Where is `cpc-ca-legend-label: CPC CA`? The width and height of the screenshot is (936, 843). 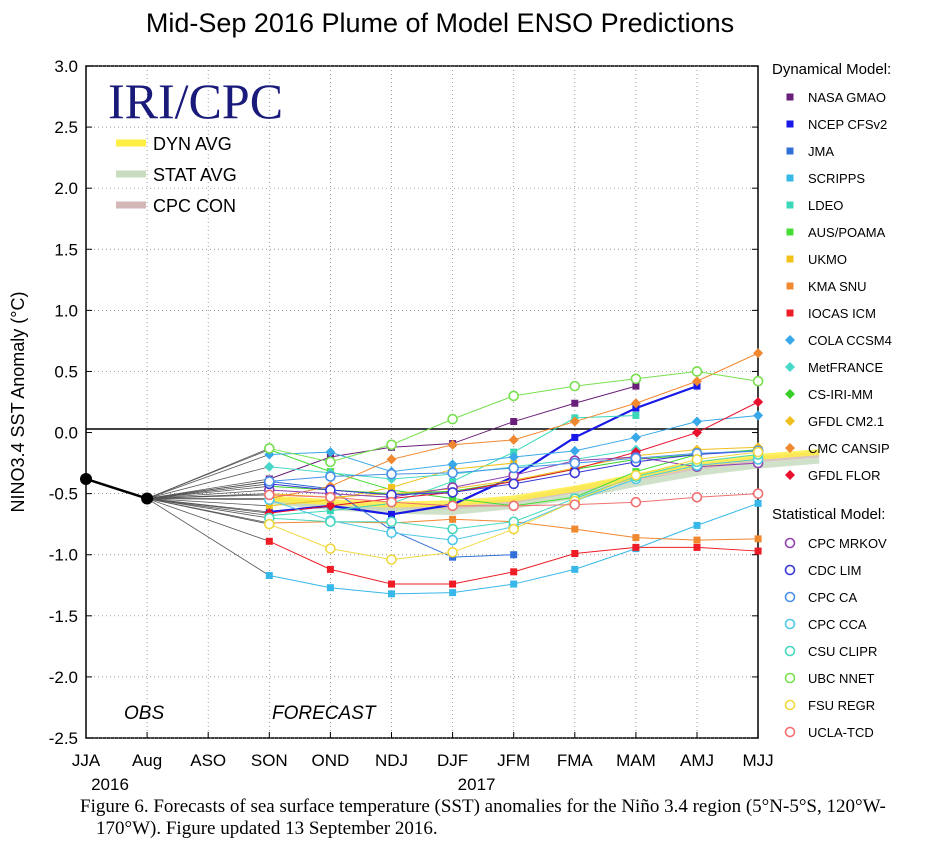
cpc-ca-legend-label: CPC CA is located at coordinates (832, 597).